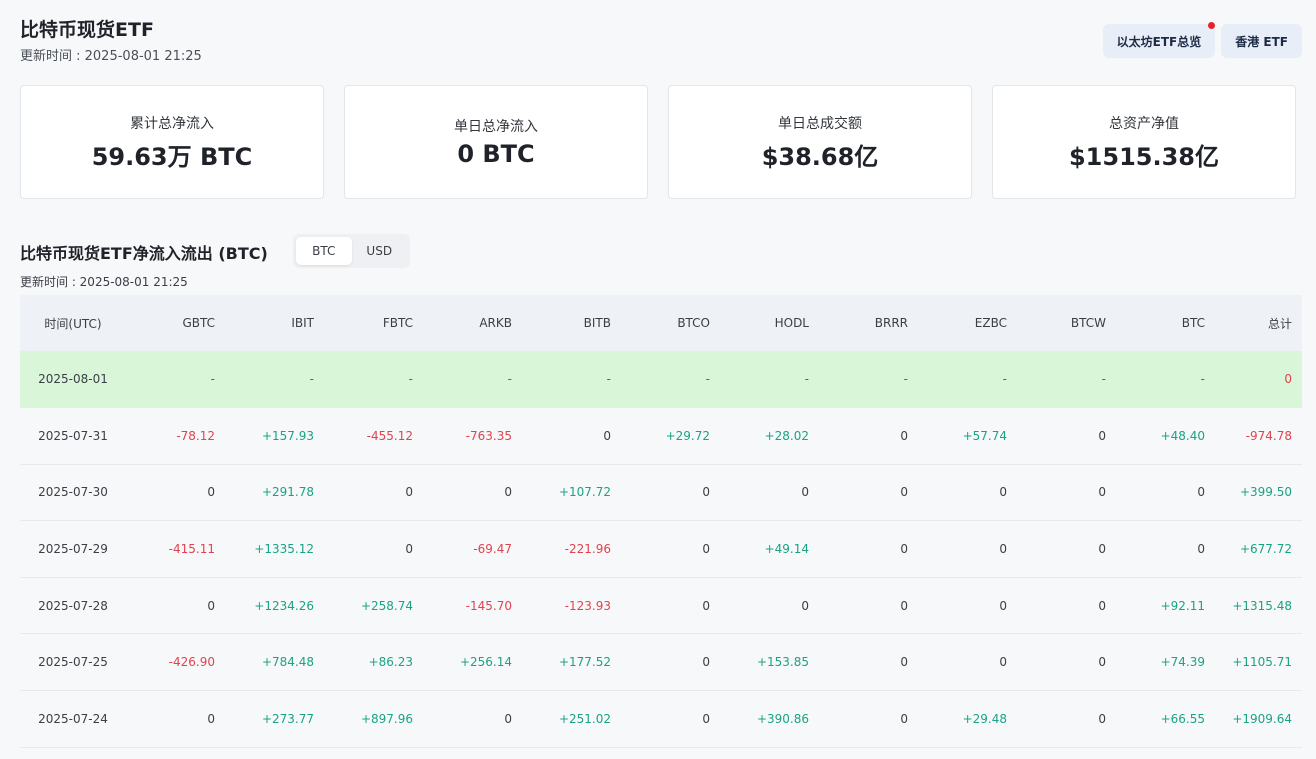 The height and width of the screenshot is (759, 1316). Describe the element at coordinates (191, 549) in the screenshot. I see `cell-value: -415.11` at that location.